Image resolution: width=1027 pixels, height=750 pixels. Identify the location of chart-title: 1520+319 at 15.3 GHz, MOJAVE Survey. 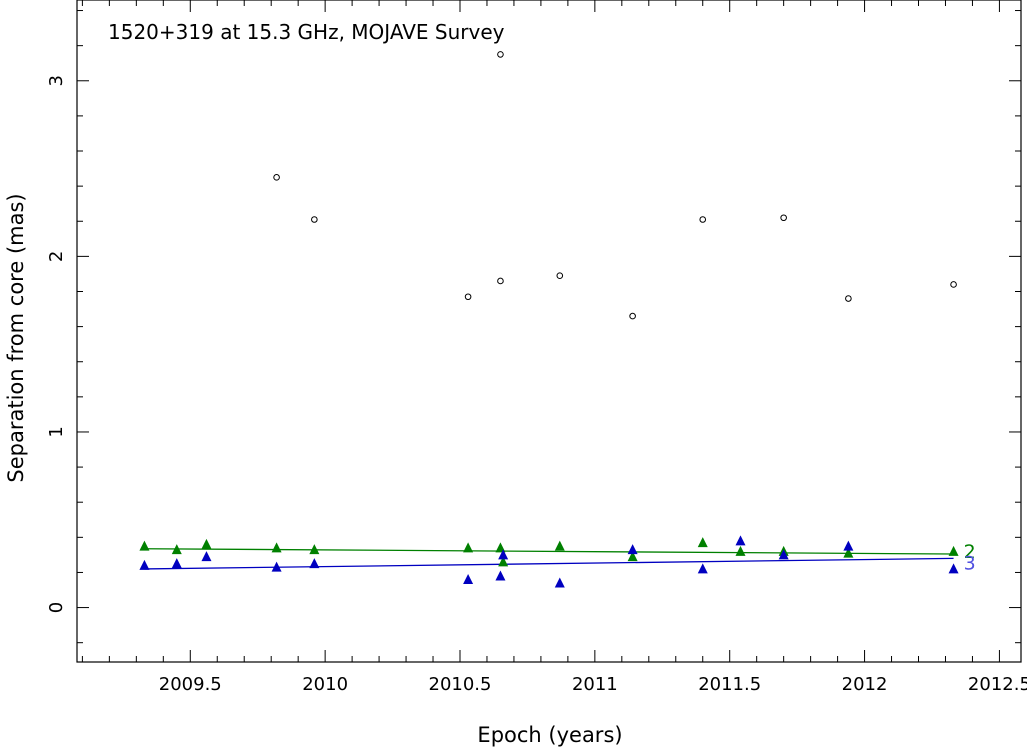
(306, 32).